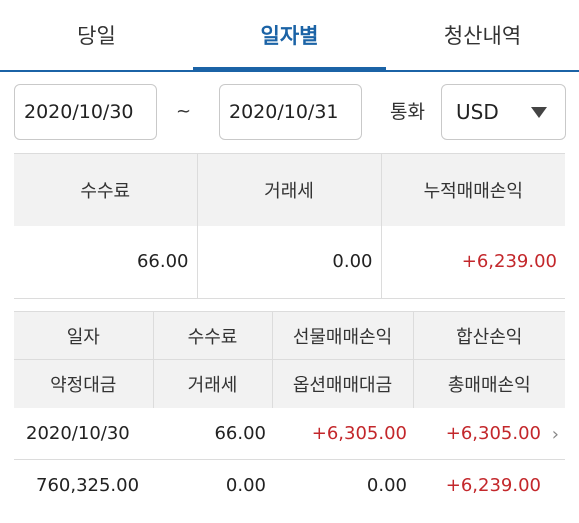 This screenshot has height=523, width=579. What do you see at coordinates (386, 486) in the screenshot?
I see `row-options-amount: 0.00` at bounding box center [386, 486].